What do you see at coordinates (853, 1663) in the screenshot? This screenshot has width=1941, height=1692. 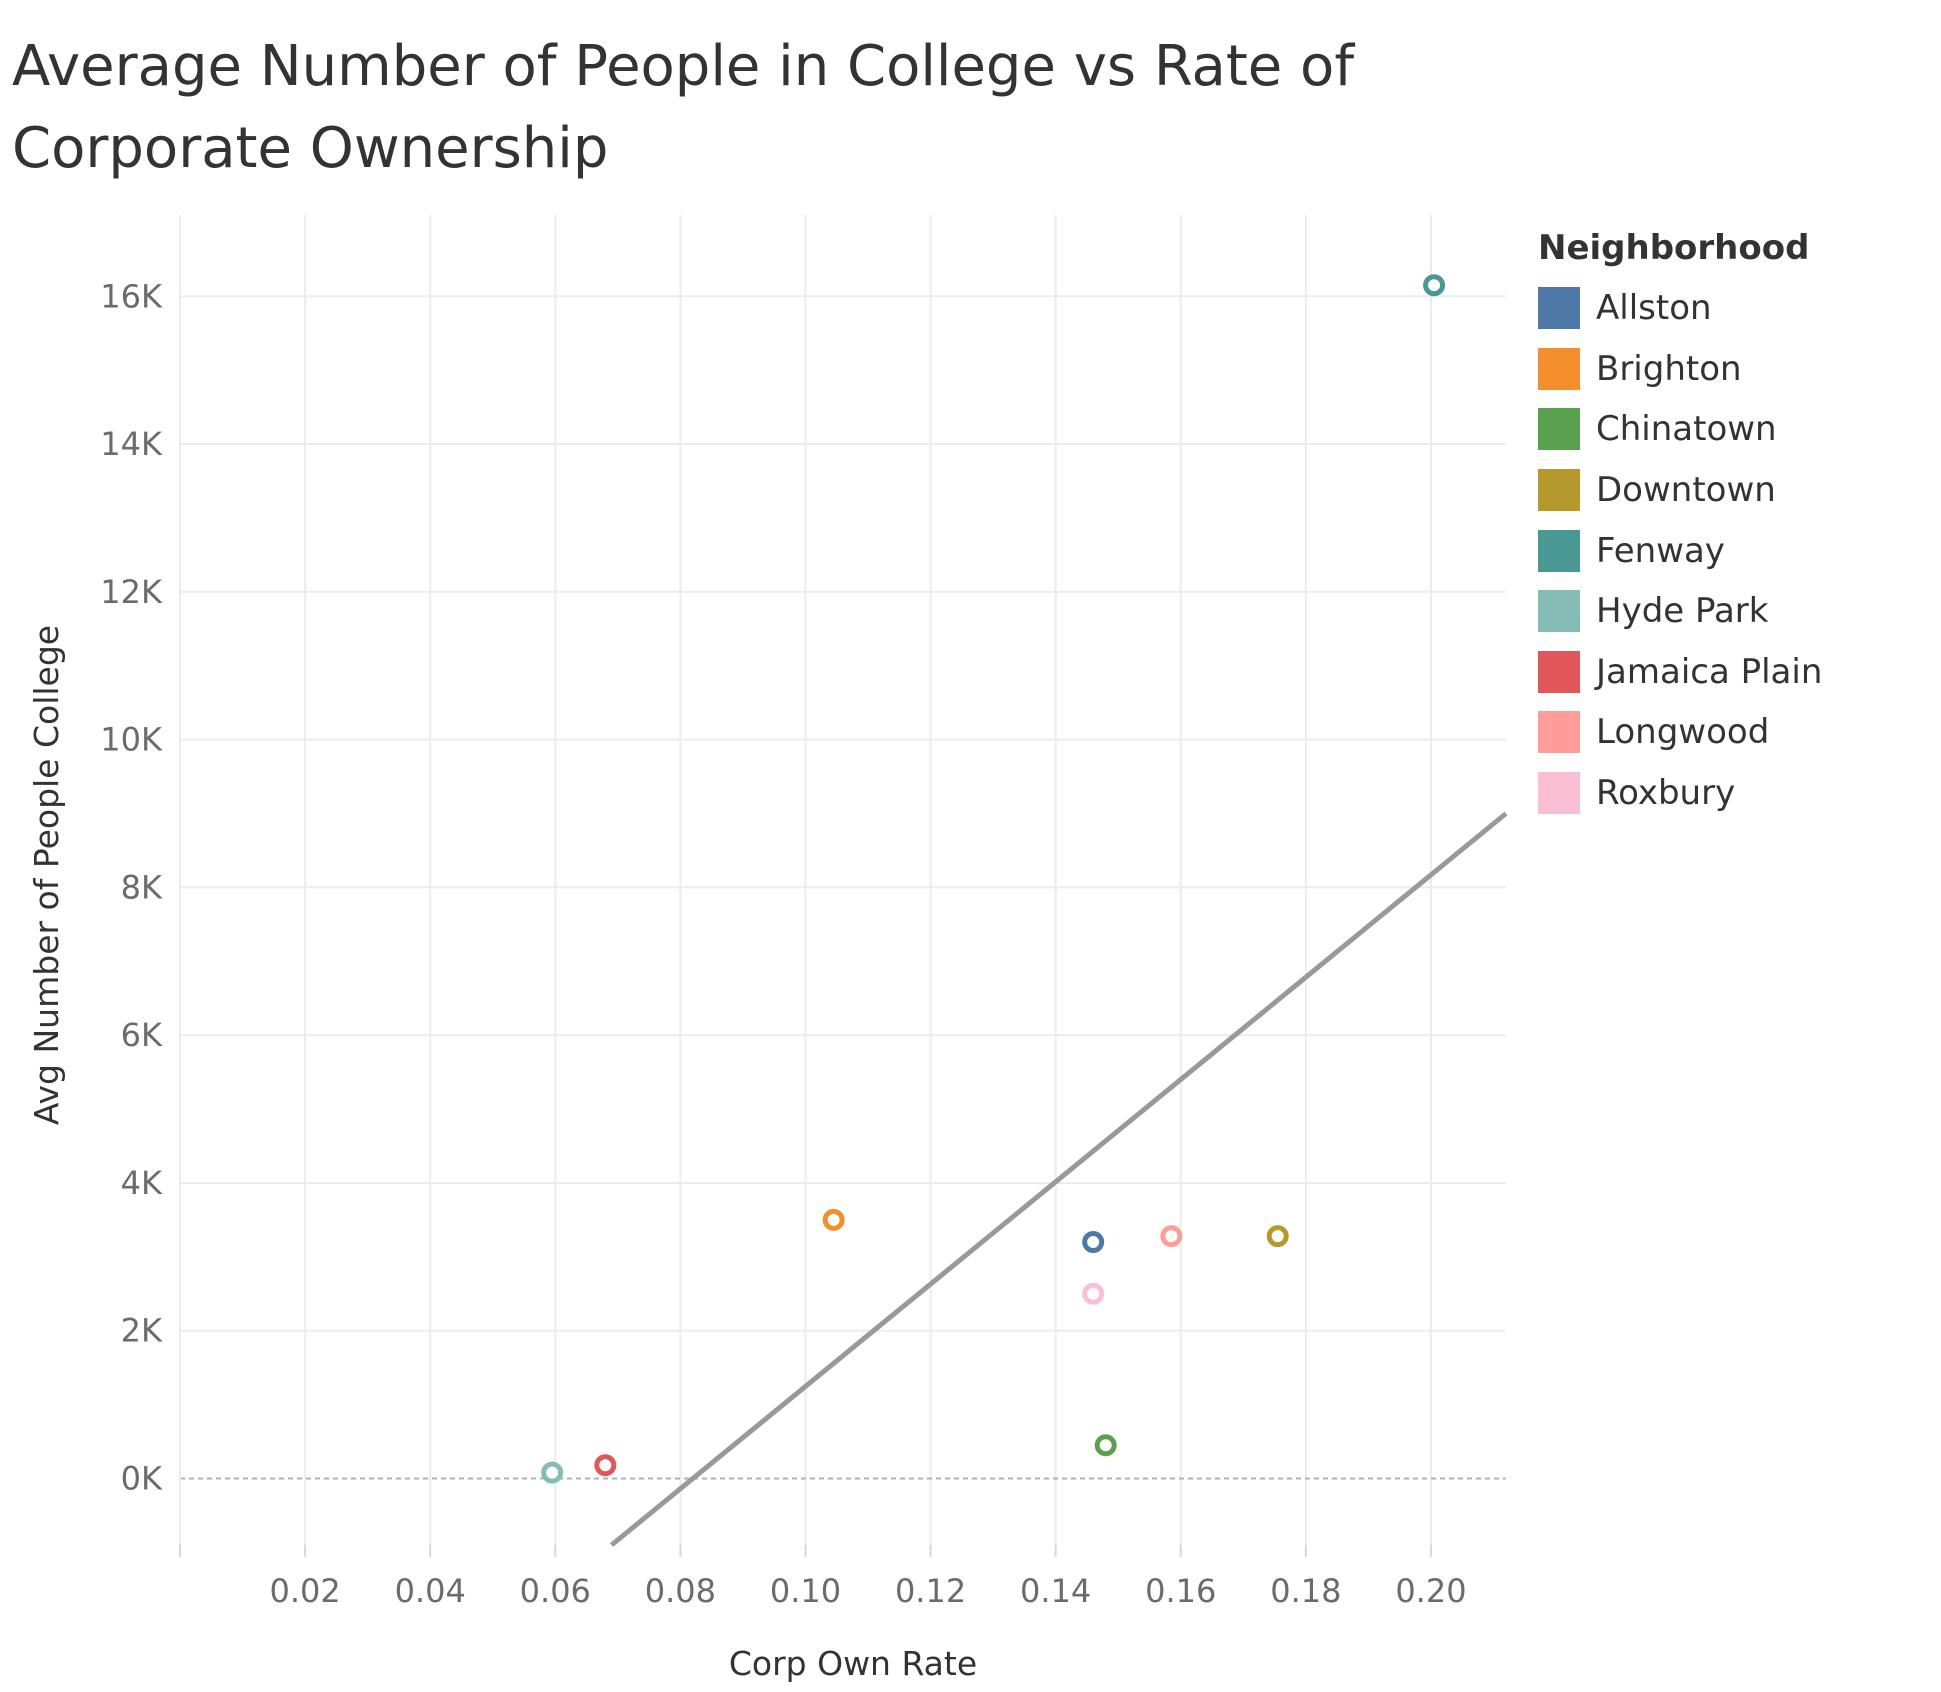 I see `x-axis-label: Corp Own Rate` at bounding box center [853, 1663].